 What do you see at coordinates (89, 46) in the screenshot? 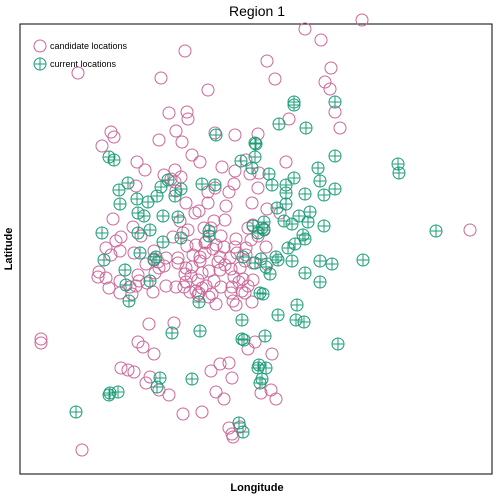
I see `legend-label-candidate-locations: candidate locations` at bounding box center [89, 46].